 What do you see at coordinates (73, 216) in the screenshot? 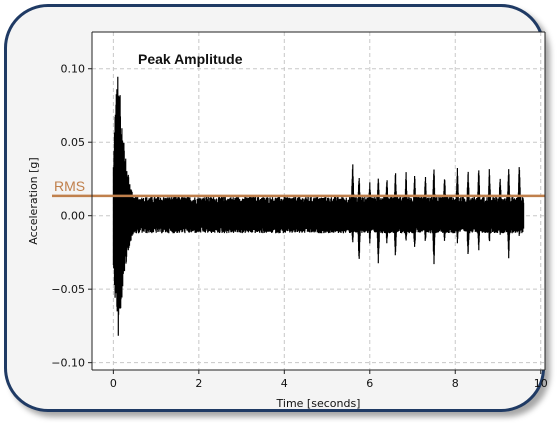
I see `y-tick-label: 0.00` at bounding box center [73, 216].